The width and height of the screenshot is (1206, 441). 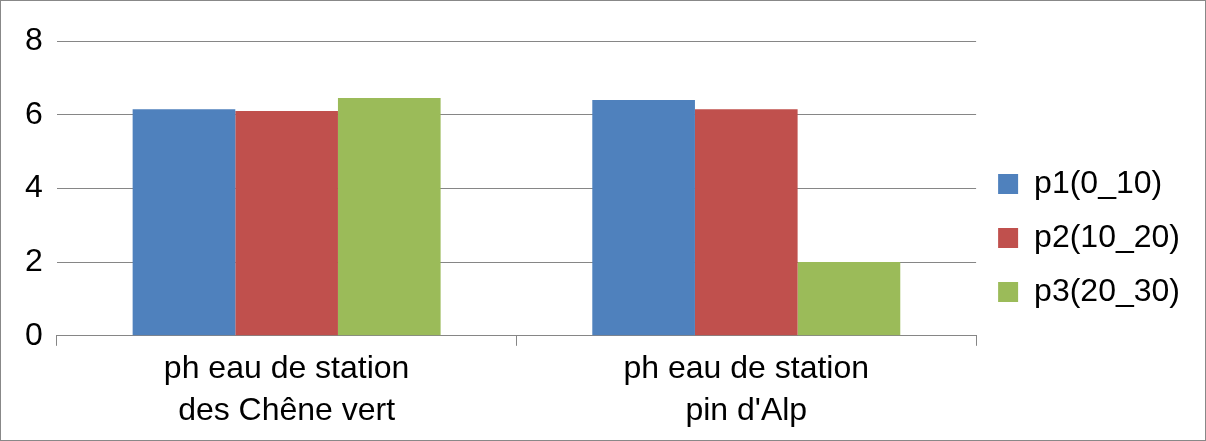 I want to click on legend-label: p2(10_20), so click(x=1107, y=235).